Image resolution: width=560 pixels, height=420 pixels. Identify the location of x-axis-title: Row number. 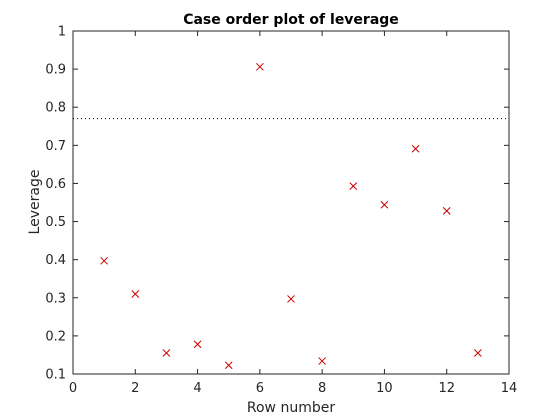
(291, 408).